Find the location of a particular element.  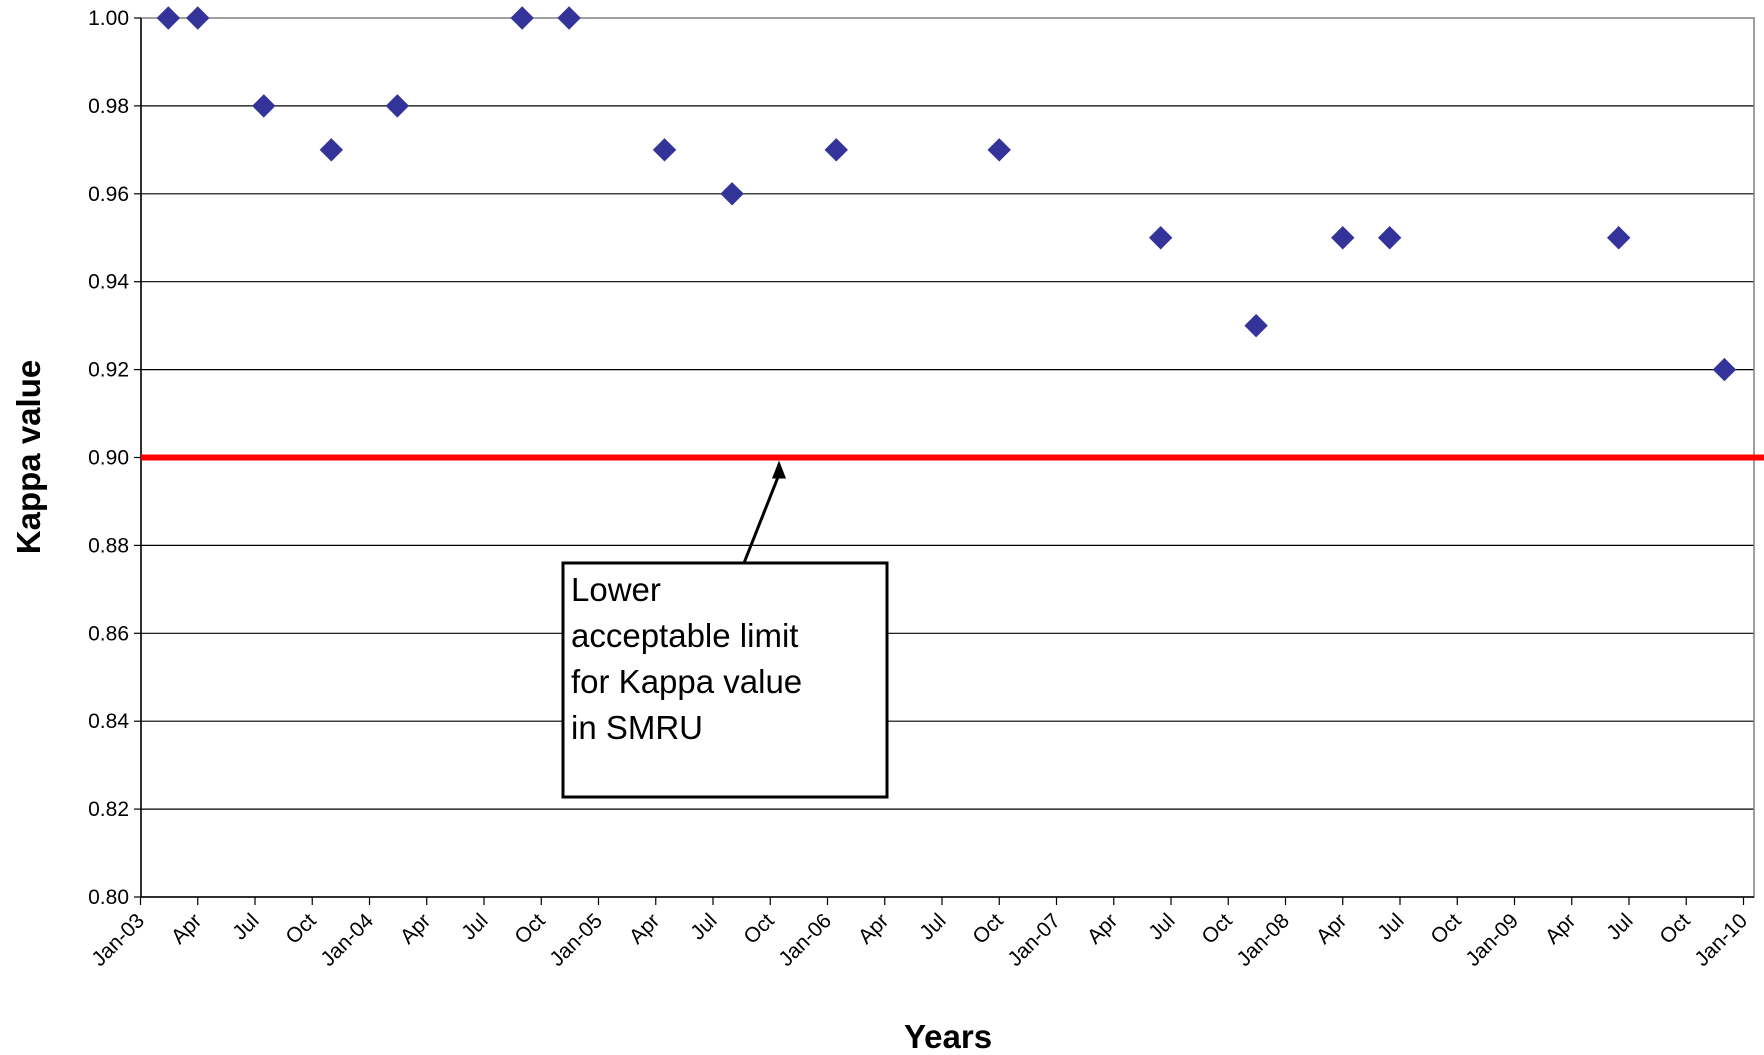

annotation-text-line: in SMRU is located at coordinates (637, 727).